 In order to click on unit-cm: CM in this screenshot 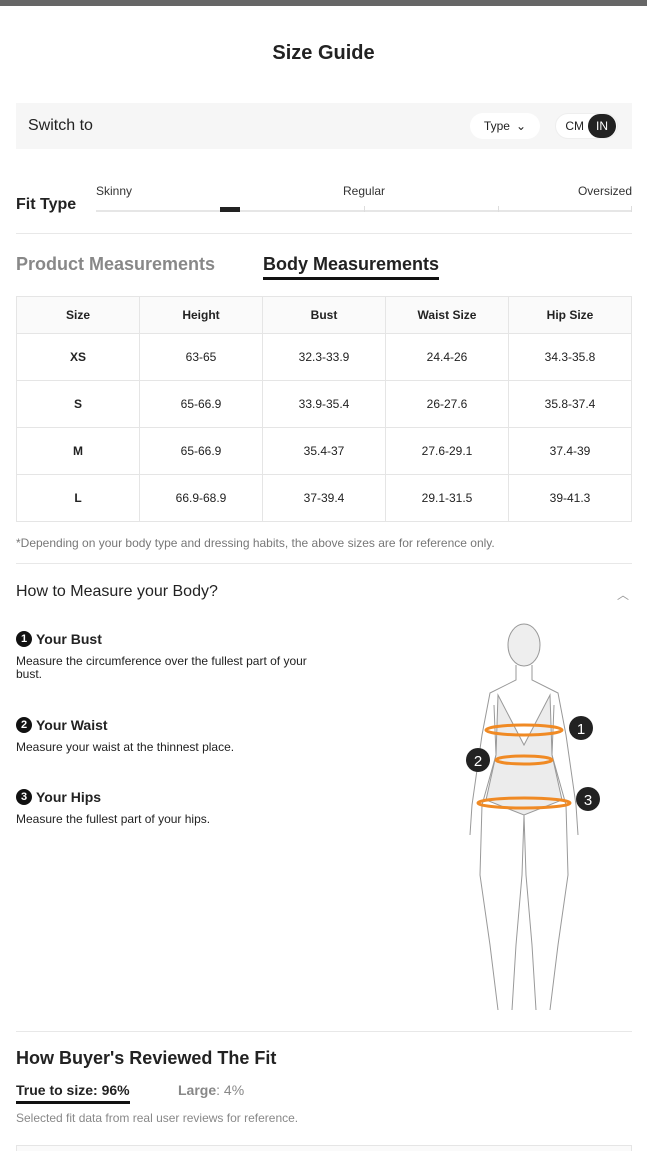, I will do `click(574, 126)`.